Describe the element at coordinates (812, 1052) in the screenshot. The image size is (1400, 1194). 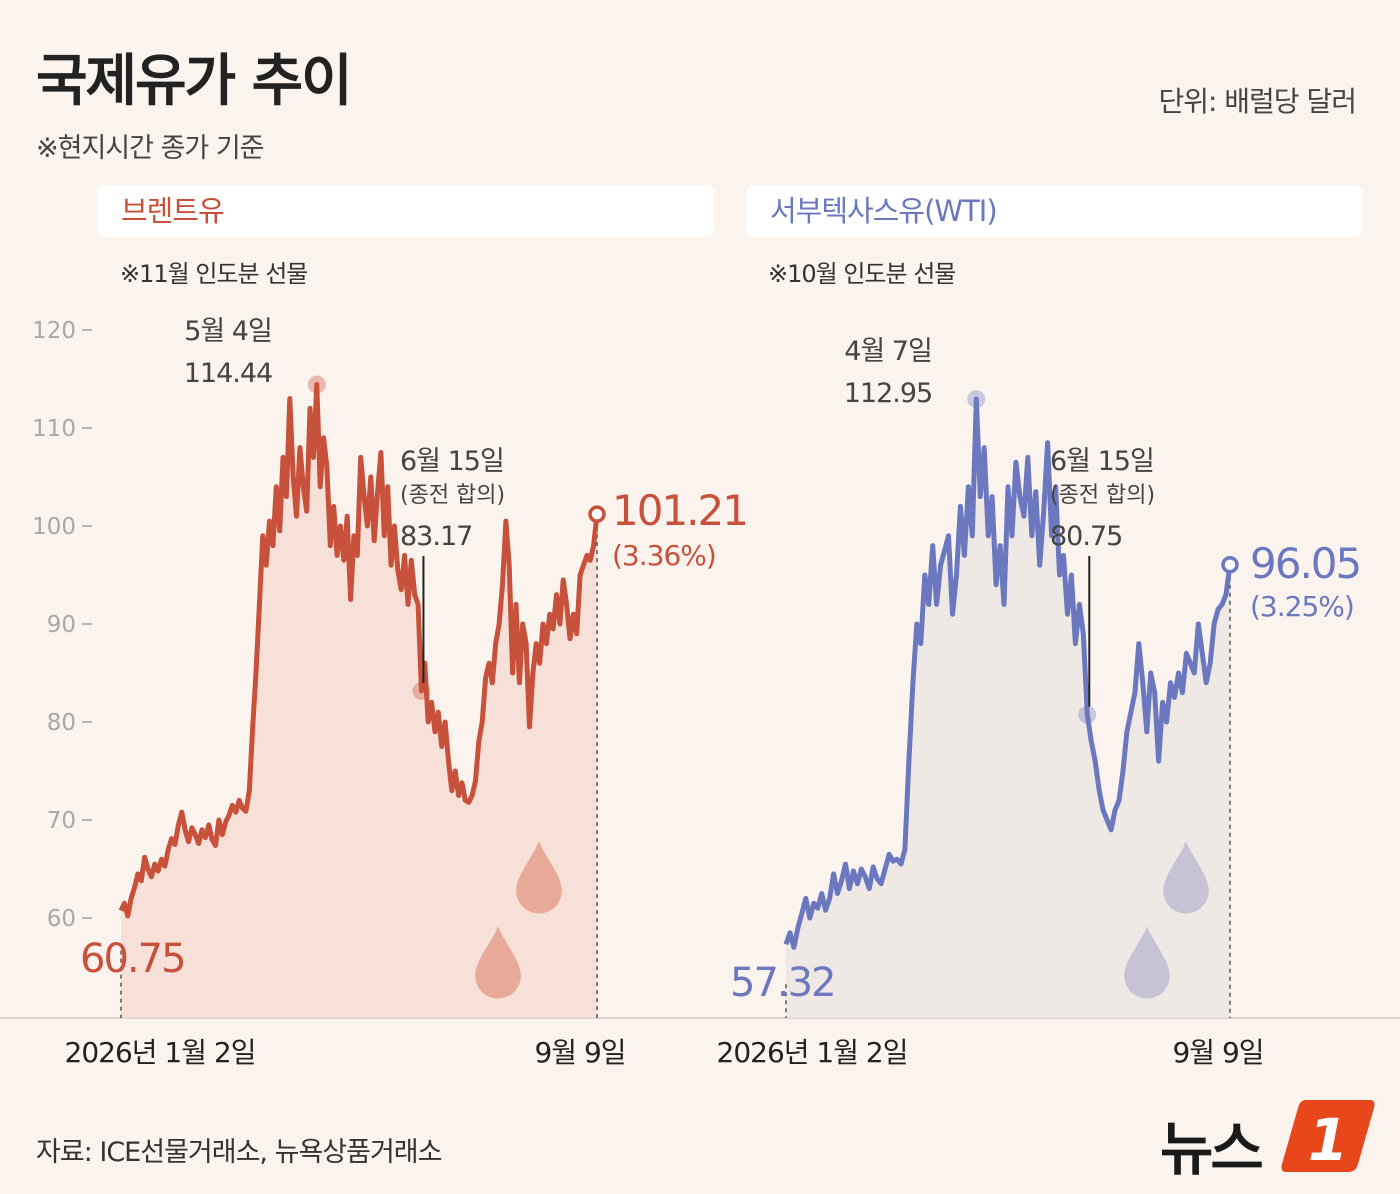
I see `wti-x-label: 2026년 1월 2일` at that location.